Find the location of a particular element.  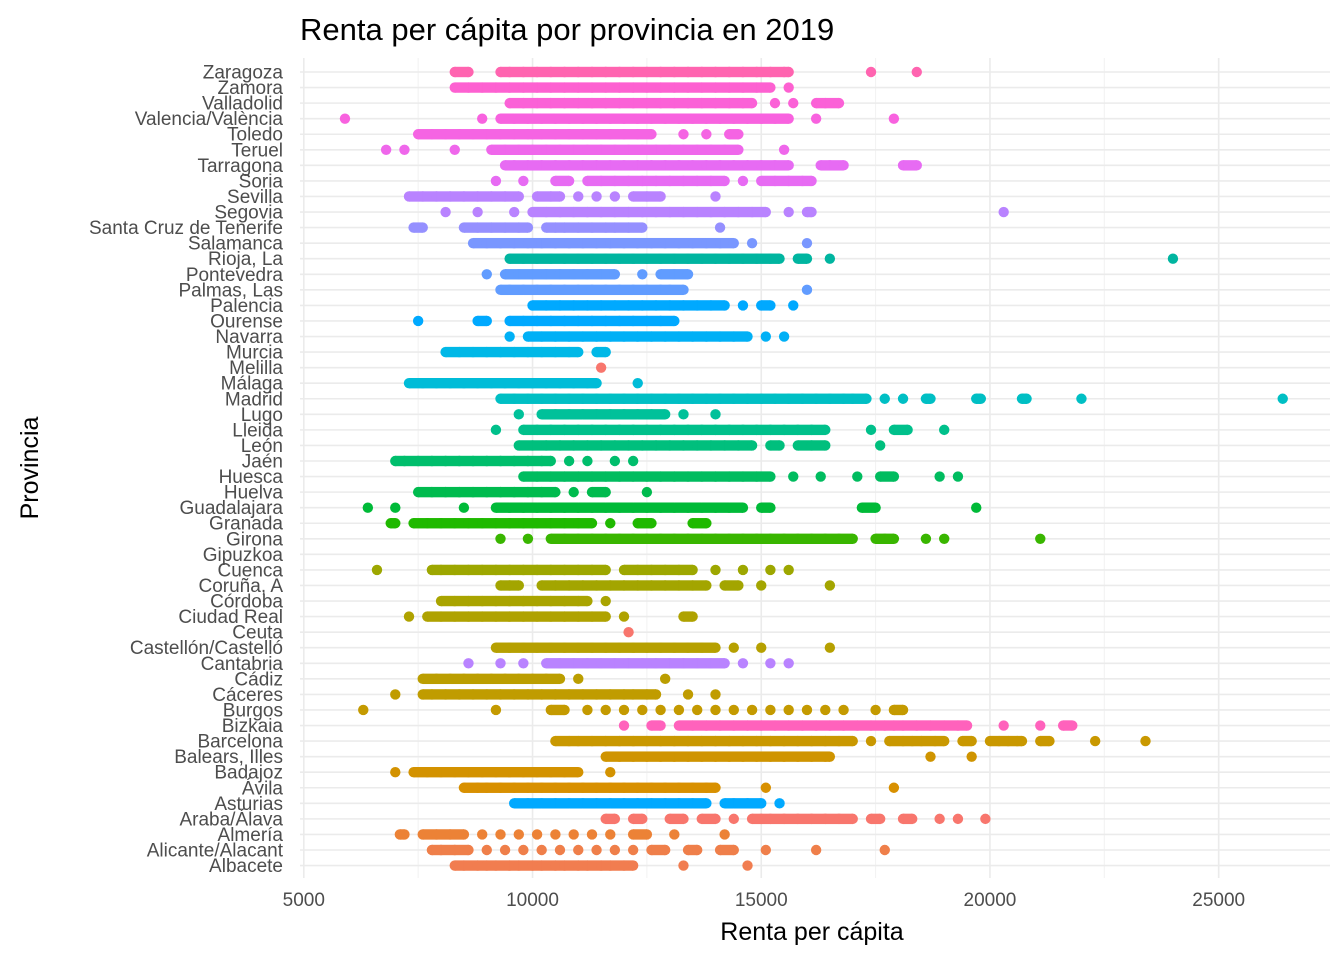

x-tick-label: 5000 is located at coordinates (304, 900).